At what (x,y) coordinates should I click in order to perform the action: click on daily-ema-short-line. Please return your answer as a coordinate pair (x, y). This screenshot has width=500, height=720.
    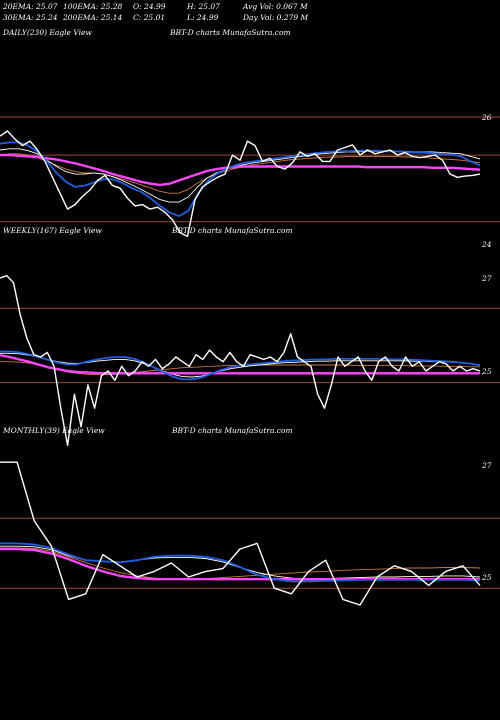
    Looking at the image, I should click on (240, 179).